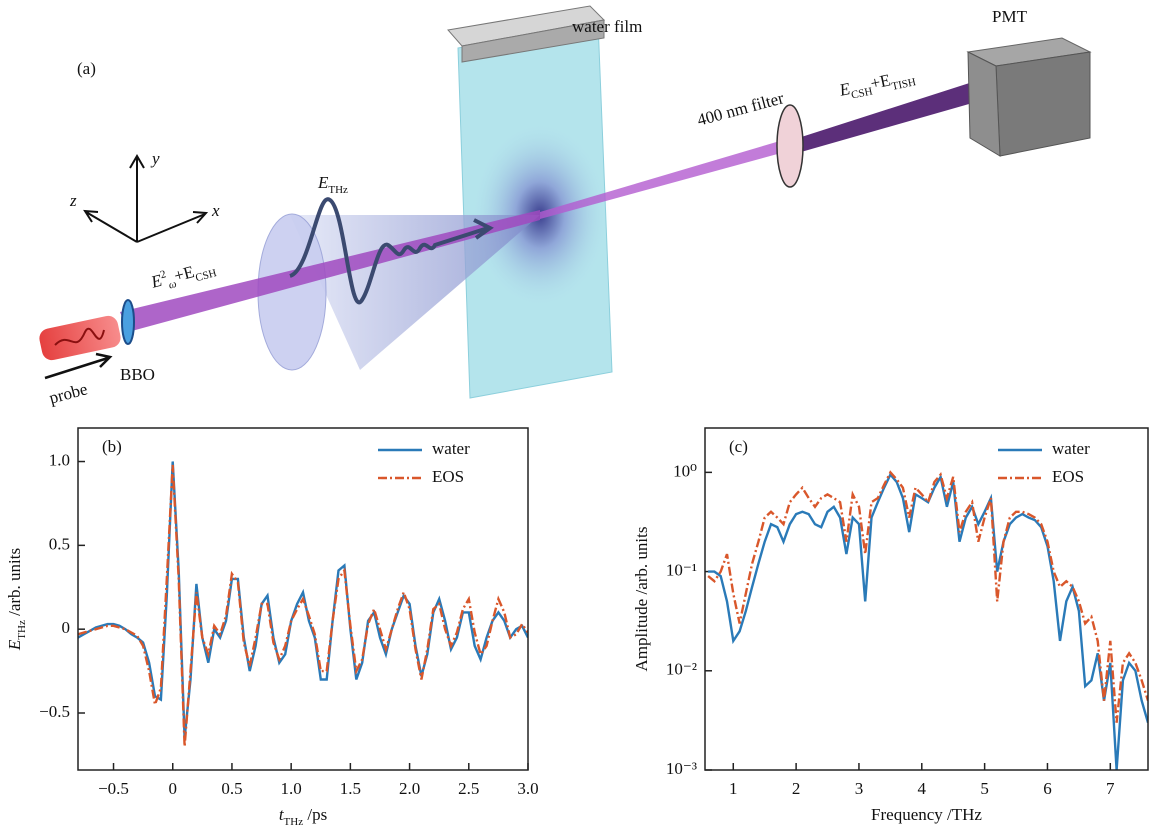  I want to click on subscript: THz, so click(338, 190).